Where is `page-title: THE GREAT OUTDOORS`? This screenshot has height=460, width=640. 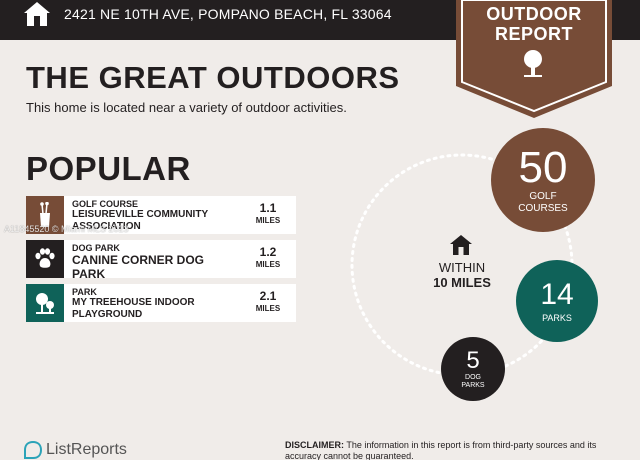 page-title: THE GREAT OUTDOORS is located at coordinates (213, 77).